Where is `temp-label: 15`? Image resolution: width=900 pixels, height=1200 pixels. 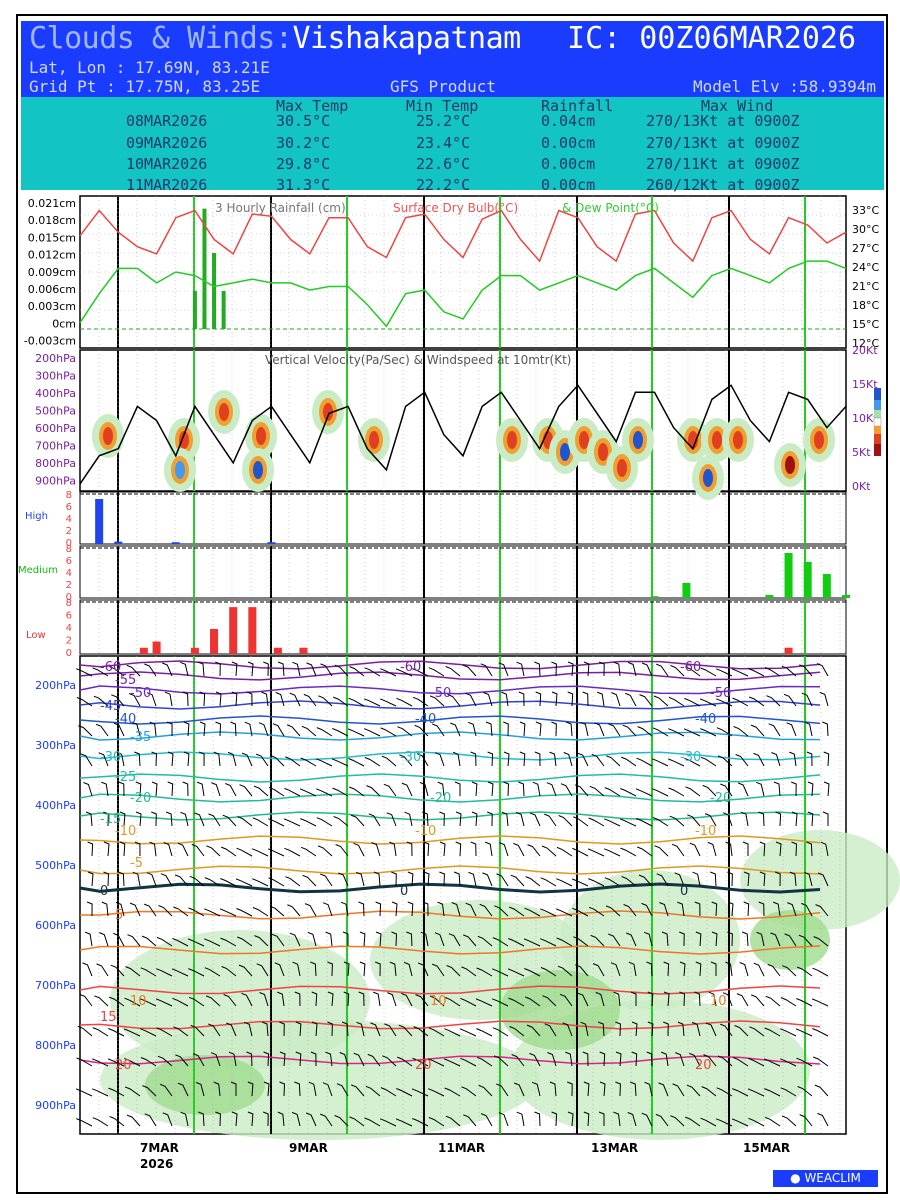 temp-label: 15 is located at coordinates (108, 1017).